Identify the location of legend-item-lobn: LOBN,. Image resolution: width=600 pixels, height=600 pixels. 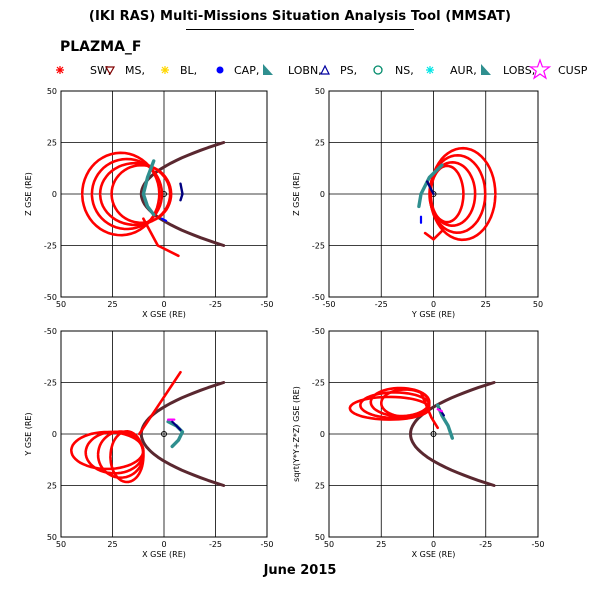
(292, 70).